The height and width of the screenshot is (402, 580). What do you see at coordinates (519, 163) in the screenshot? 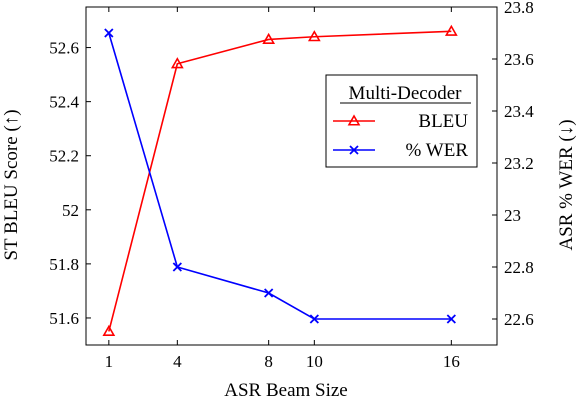
I see `right-tick-label: 23.2` at bounding box center [519, 163].